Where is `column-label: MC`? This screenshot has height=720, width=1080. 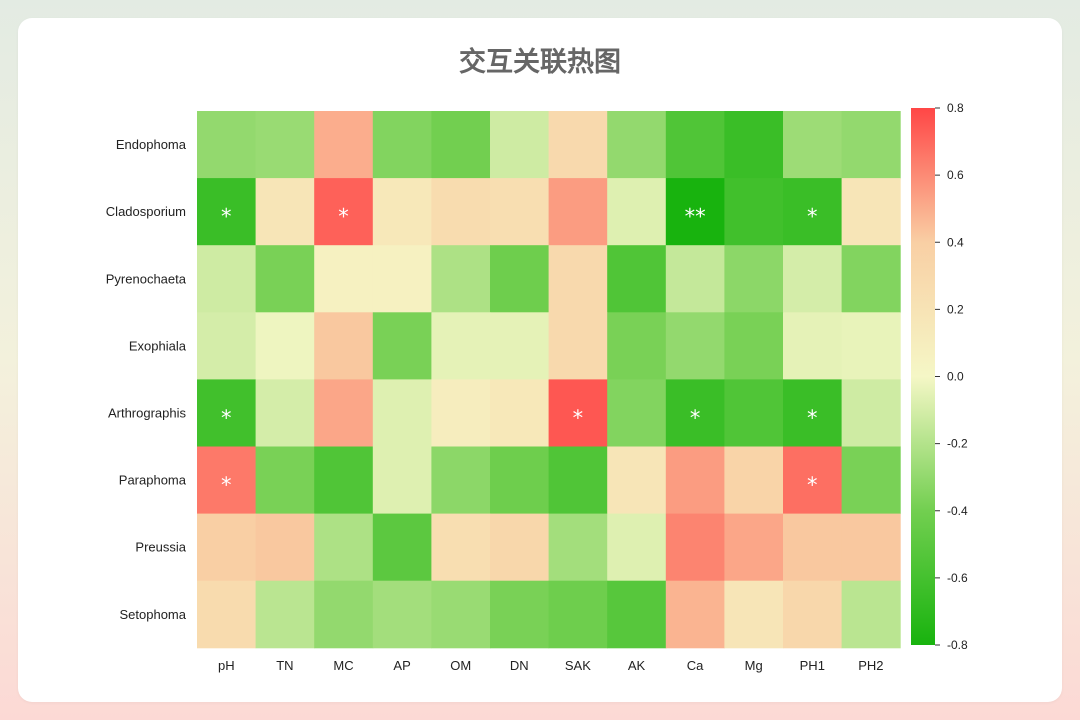
column-label: MC is located at coordinates (343, 665).